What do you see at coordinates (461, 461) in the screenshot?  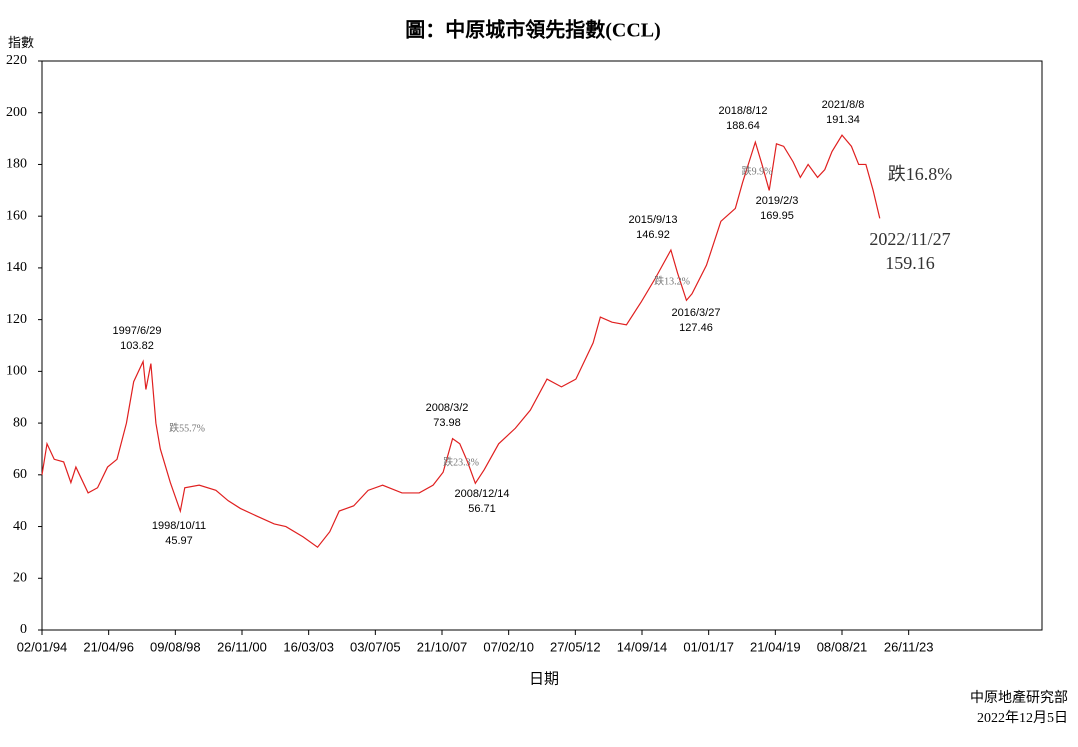 I see `drop-label: 跌23.3%` at bounding box center [461, 461].